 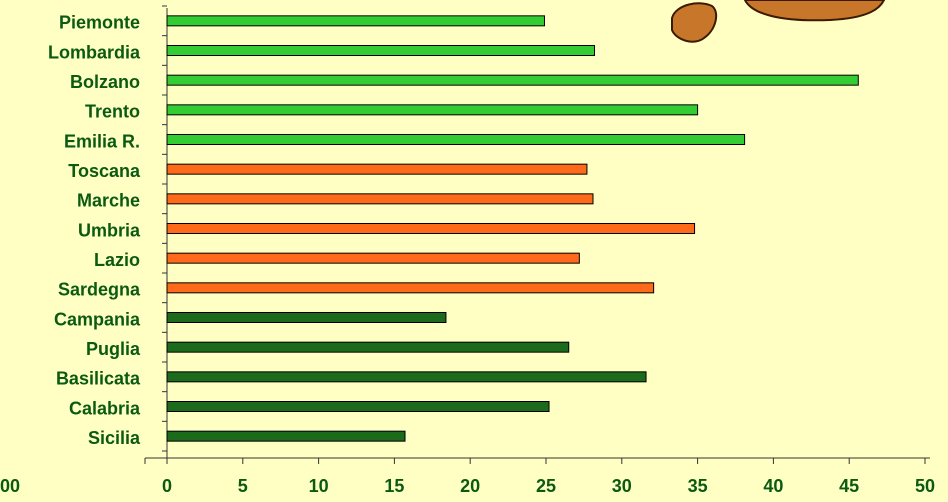 I want to click on cropped-tick-label: 00, so click(x=10, y=486).